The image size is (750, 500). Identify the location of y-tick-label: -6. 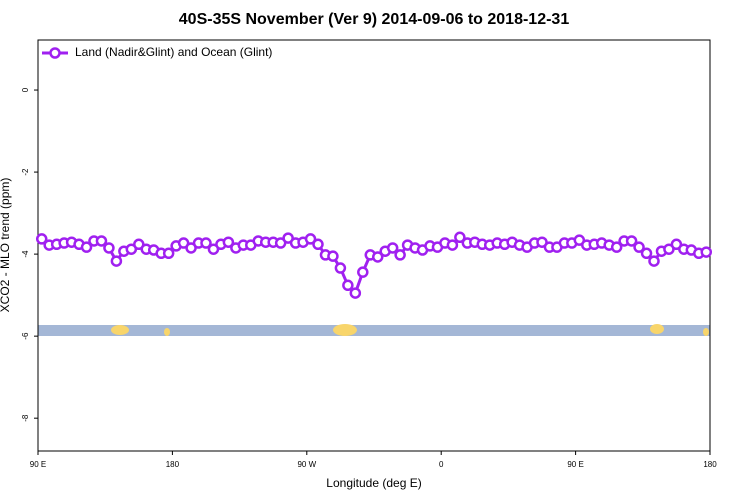
(25, 336).